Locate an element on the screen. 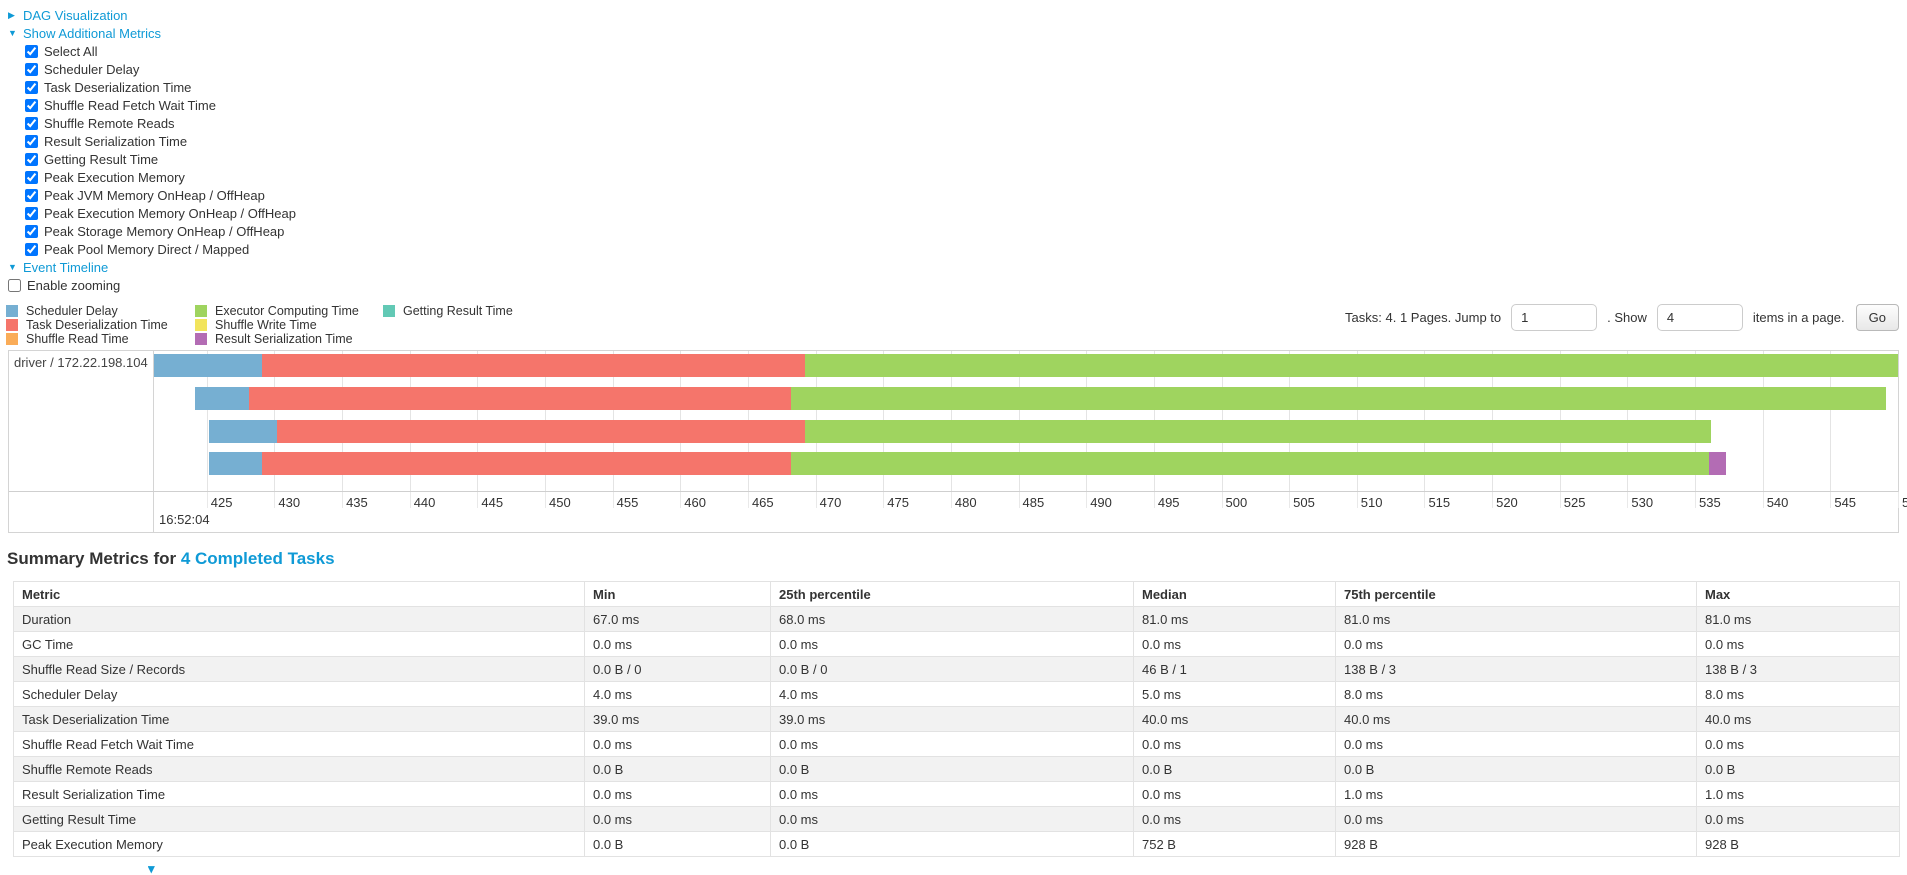 This screenshot has width=1907, height=875. task-4-segment-task-deserialization is located at coordinates (527, 463).